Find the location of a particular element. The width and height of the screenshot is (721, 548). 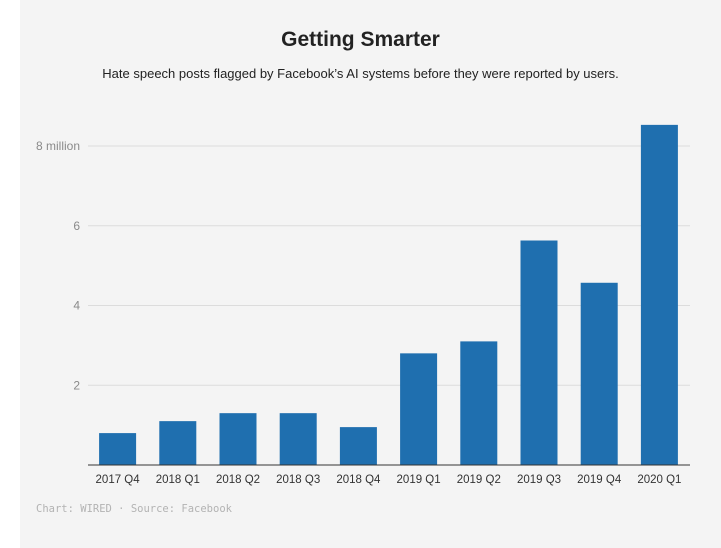

y-tick-label: 8 million is located at coordinates (58, 146).